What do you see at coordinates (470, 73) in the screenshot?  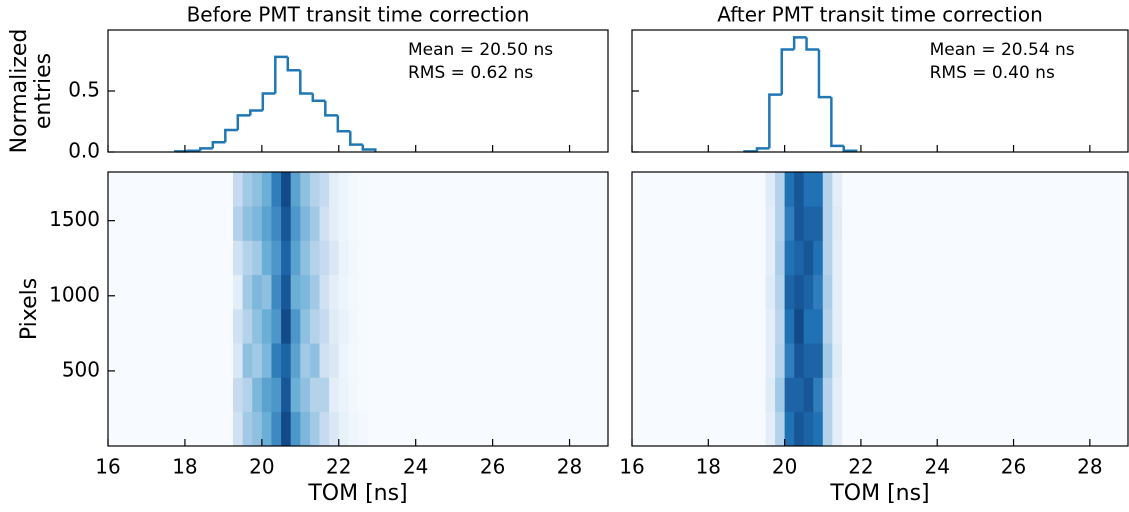 I see `annotation: RMS = 0.62 ns` at bounding box center [470, 73].